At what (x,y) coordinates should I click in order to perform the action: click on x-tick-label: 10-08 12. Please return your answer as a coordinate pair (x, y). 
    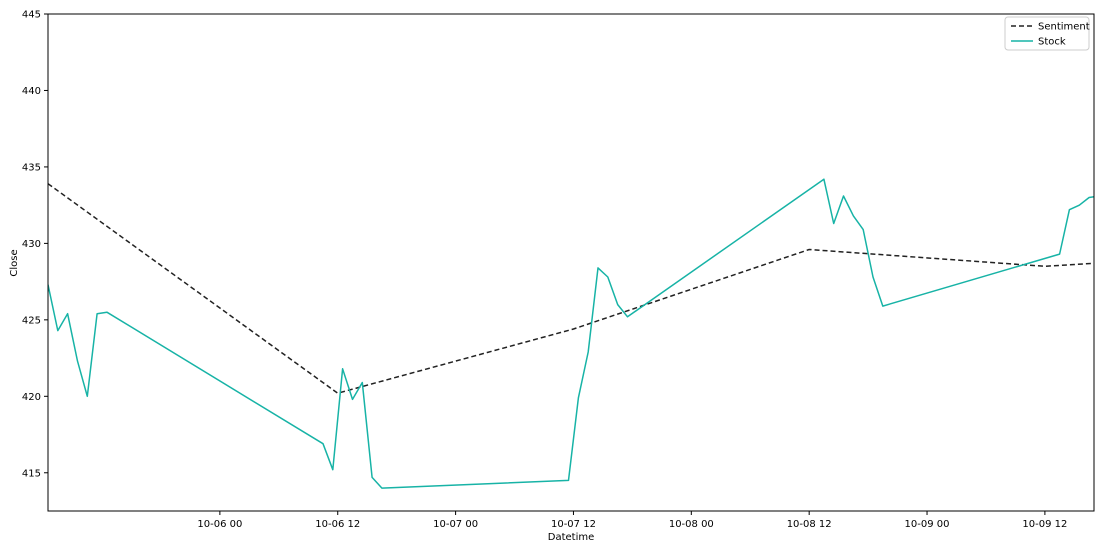
    Looking at the image, I should click on (809, 524).